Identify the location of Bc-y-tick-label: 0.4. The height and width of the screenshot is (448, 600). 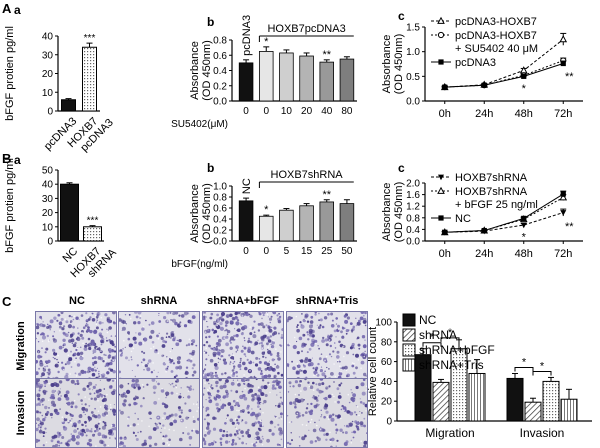
(413, 230).